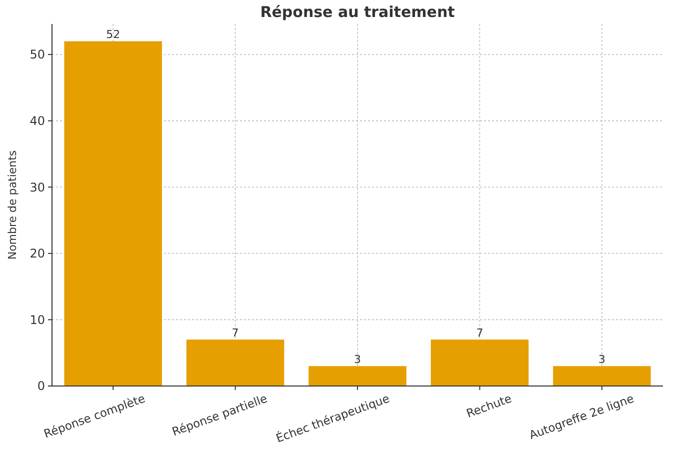 Image resolution: width=677 pixels, height=454 pixels. I want to click on y-tick-label: 50, so click(37, 55).